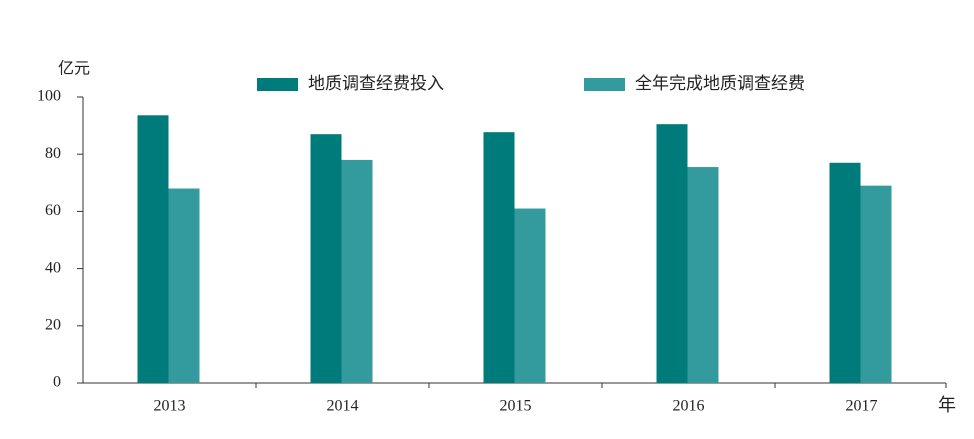 Image resolution: width=974 pixels, height=439 pixels. What do you see at coordinates (74, 69) in the screenshot?
I see `y-axis-label: 亿元` at bounding box center [74, 69].